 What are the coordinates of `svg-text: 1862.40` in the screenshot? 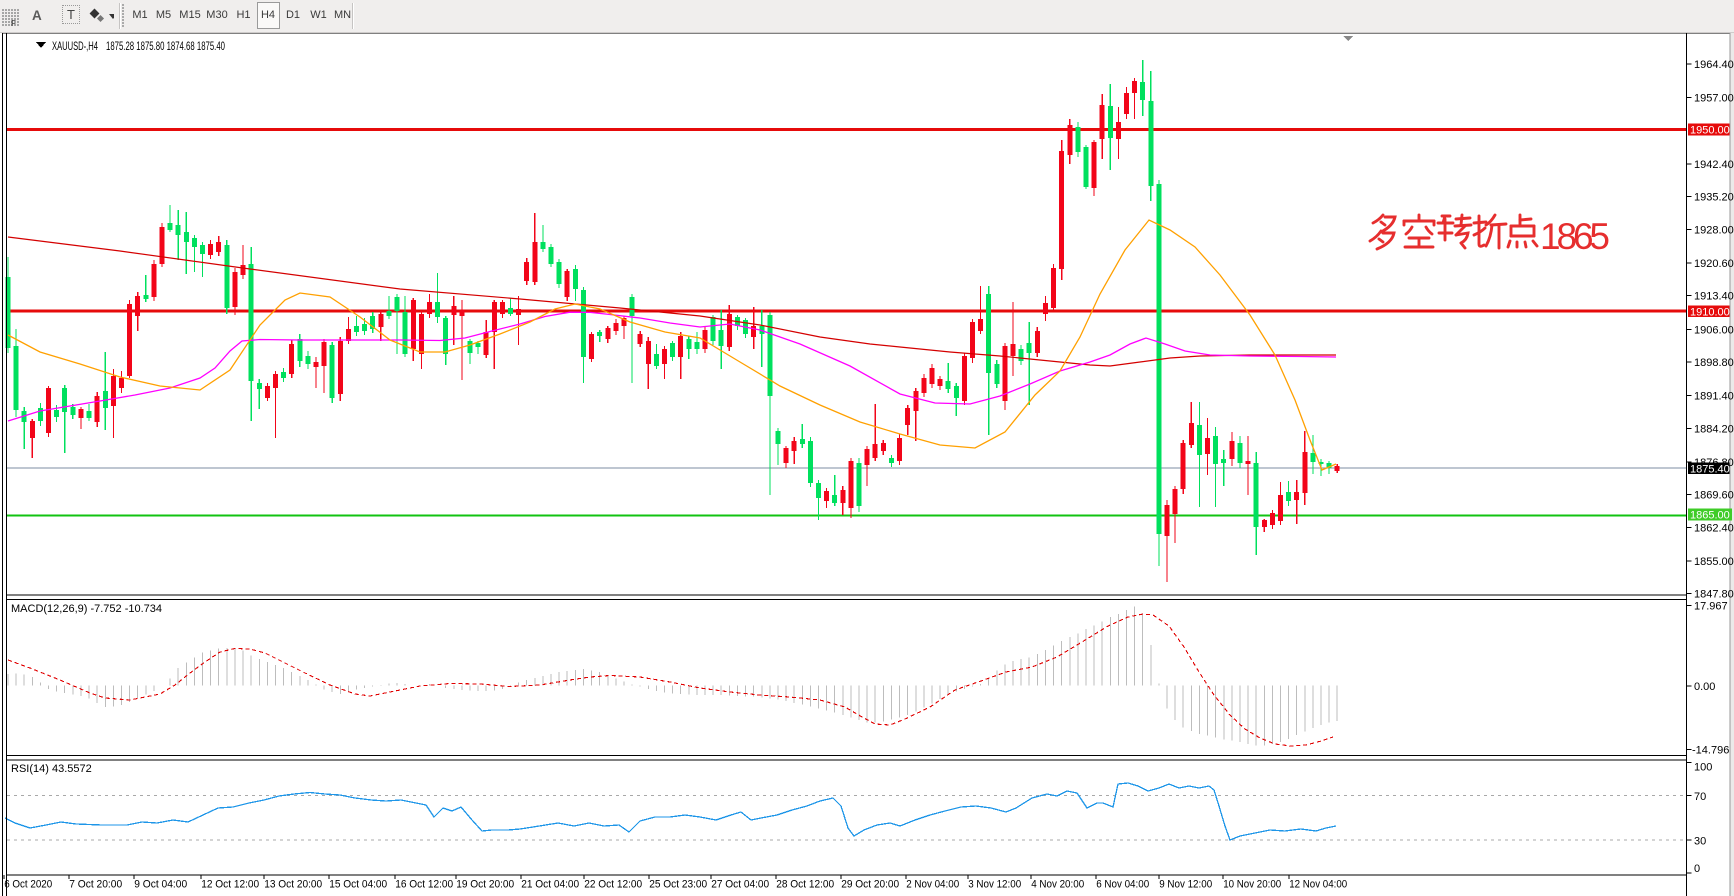 It's located at (1714, 528).